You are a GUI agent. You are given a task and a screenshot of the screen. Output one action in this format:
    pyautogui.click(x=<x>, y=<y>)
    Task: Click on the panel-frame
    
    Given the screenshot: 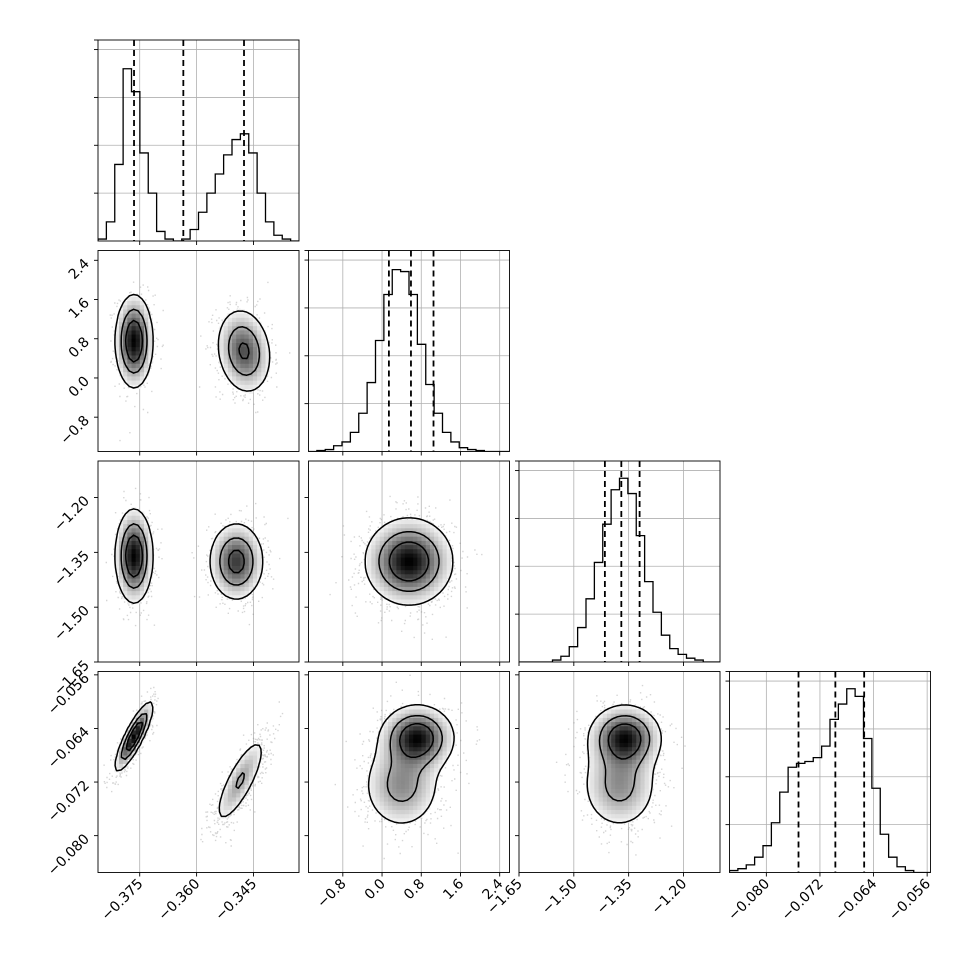 What is the action you would take?
    pyautogui.click(x=619, y=561)
    